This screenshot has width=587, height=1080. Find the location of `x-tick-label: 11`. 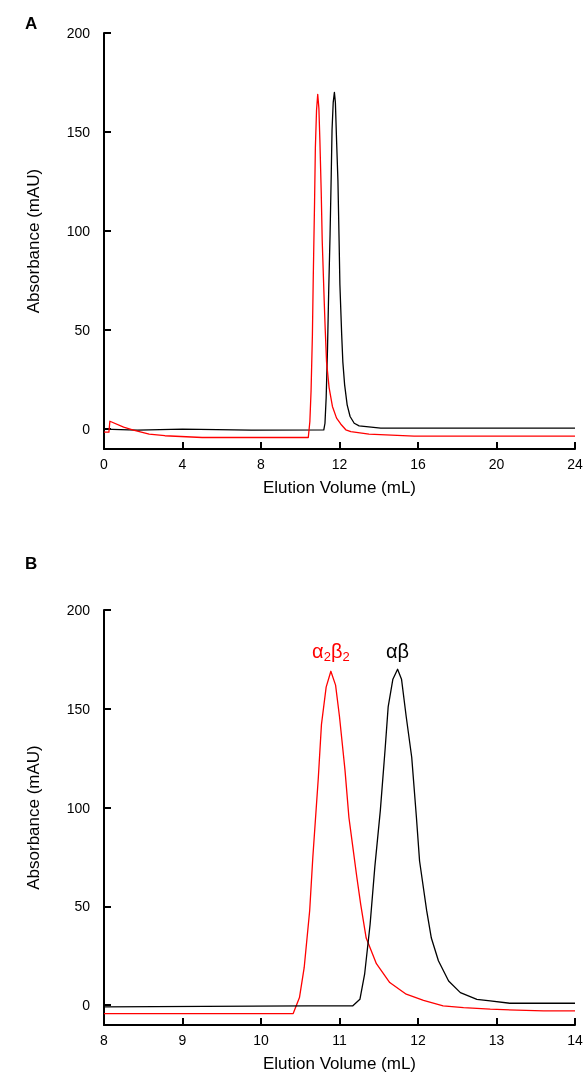

x-tick-label: 11 is located at coordinates (339, 1040).